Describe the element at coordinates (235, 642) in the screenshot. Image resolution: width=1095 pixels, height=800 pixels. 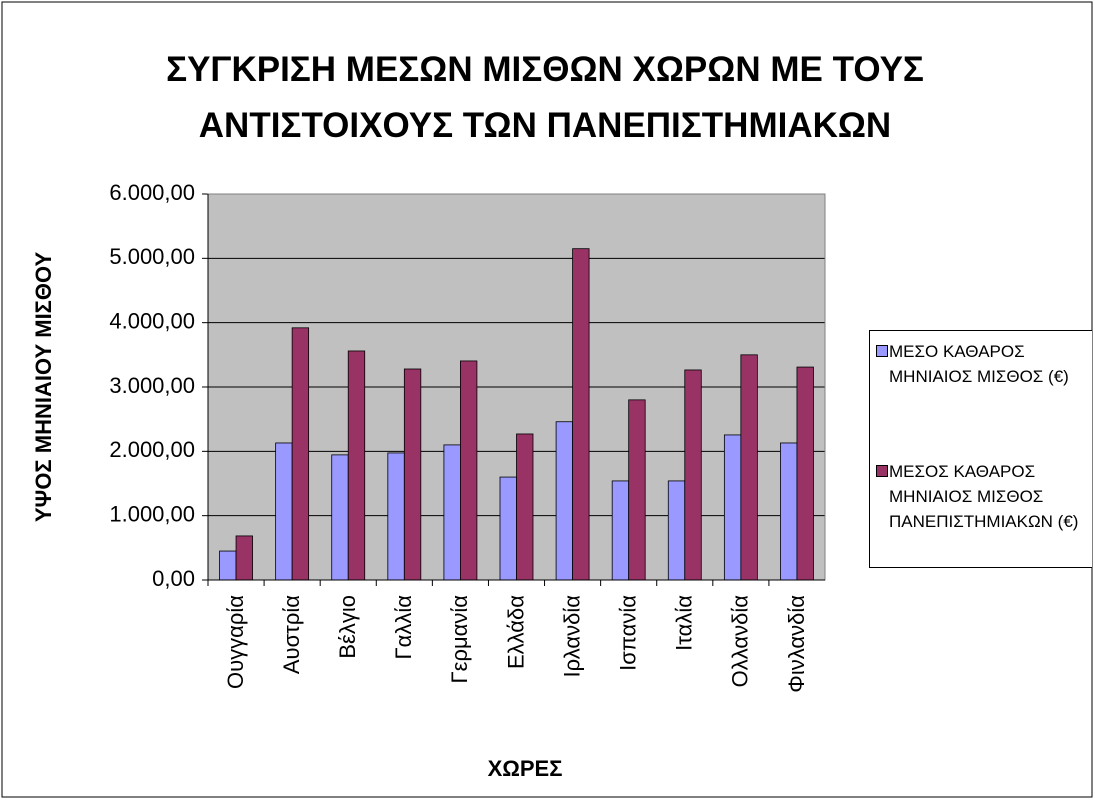
I see `x-tick-label: Ουγγαρία` at that location.